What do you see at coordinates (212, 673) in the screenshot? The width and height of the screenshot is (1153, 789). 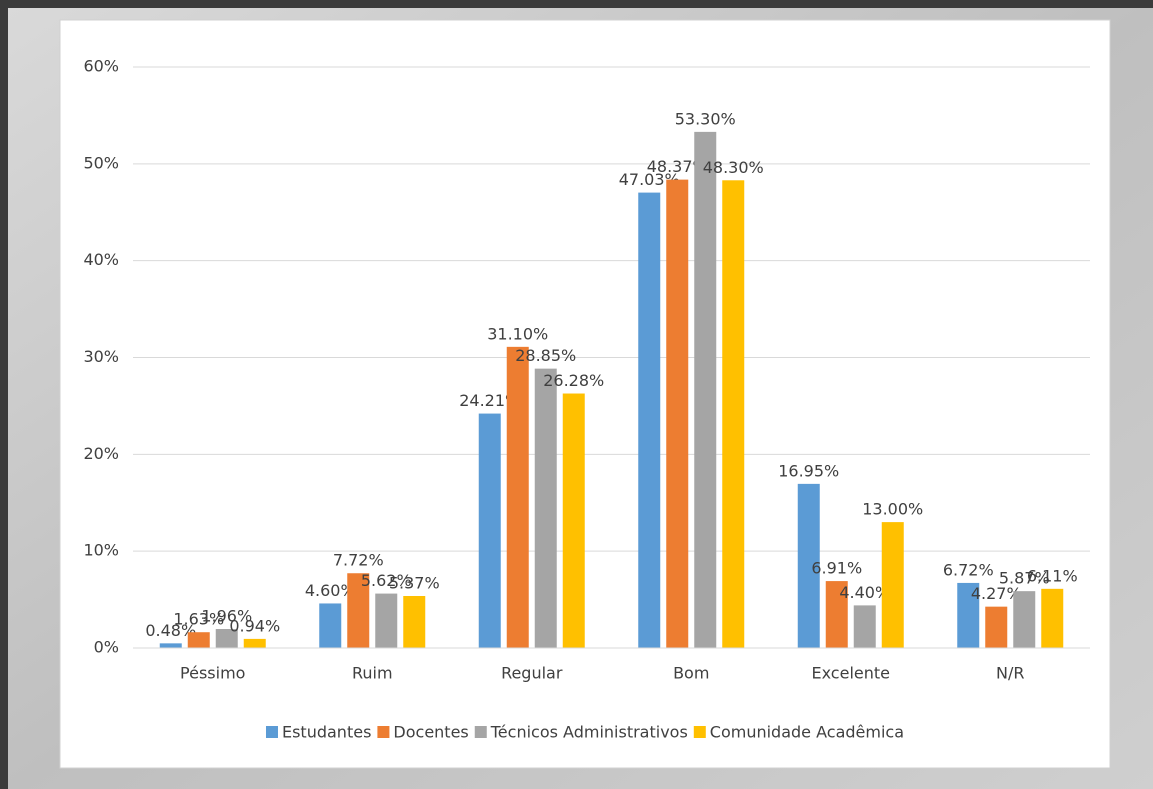 I see `x-tick-label: Péssimo` at bounding box center [212, 673].